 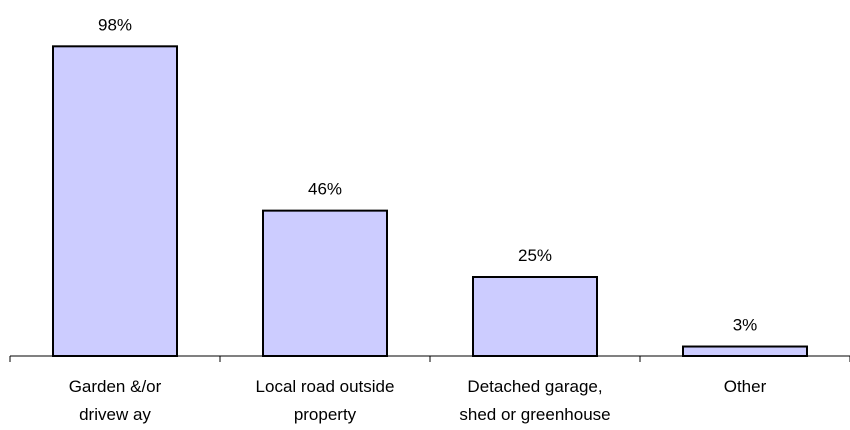 I want to click on category-label: Other, so click(x=745, y=386).